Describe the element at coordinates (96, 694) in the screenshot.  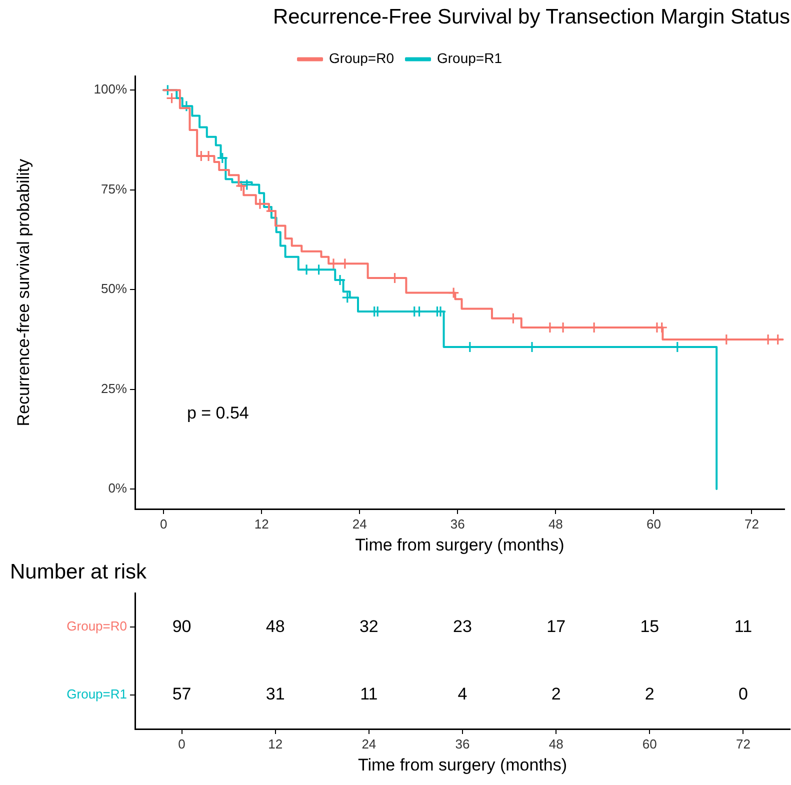
I see `y-tick-label: Group=R1` at that location.